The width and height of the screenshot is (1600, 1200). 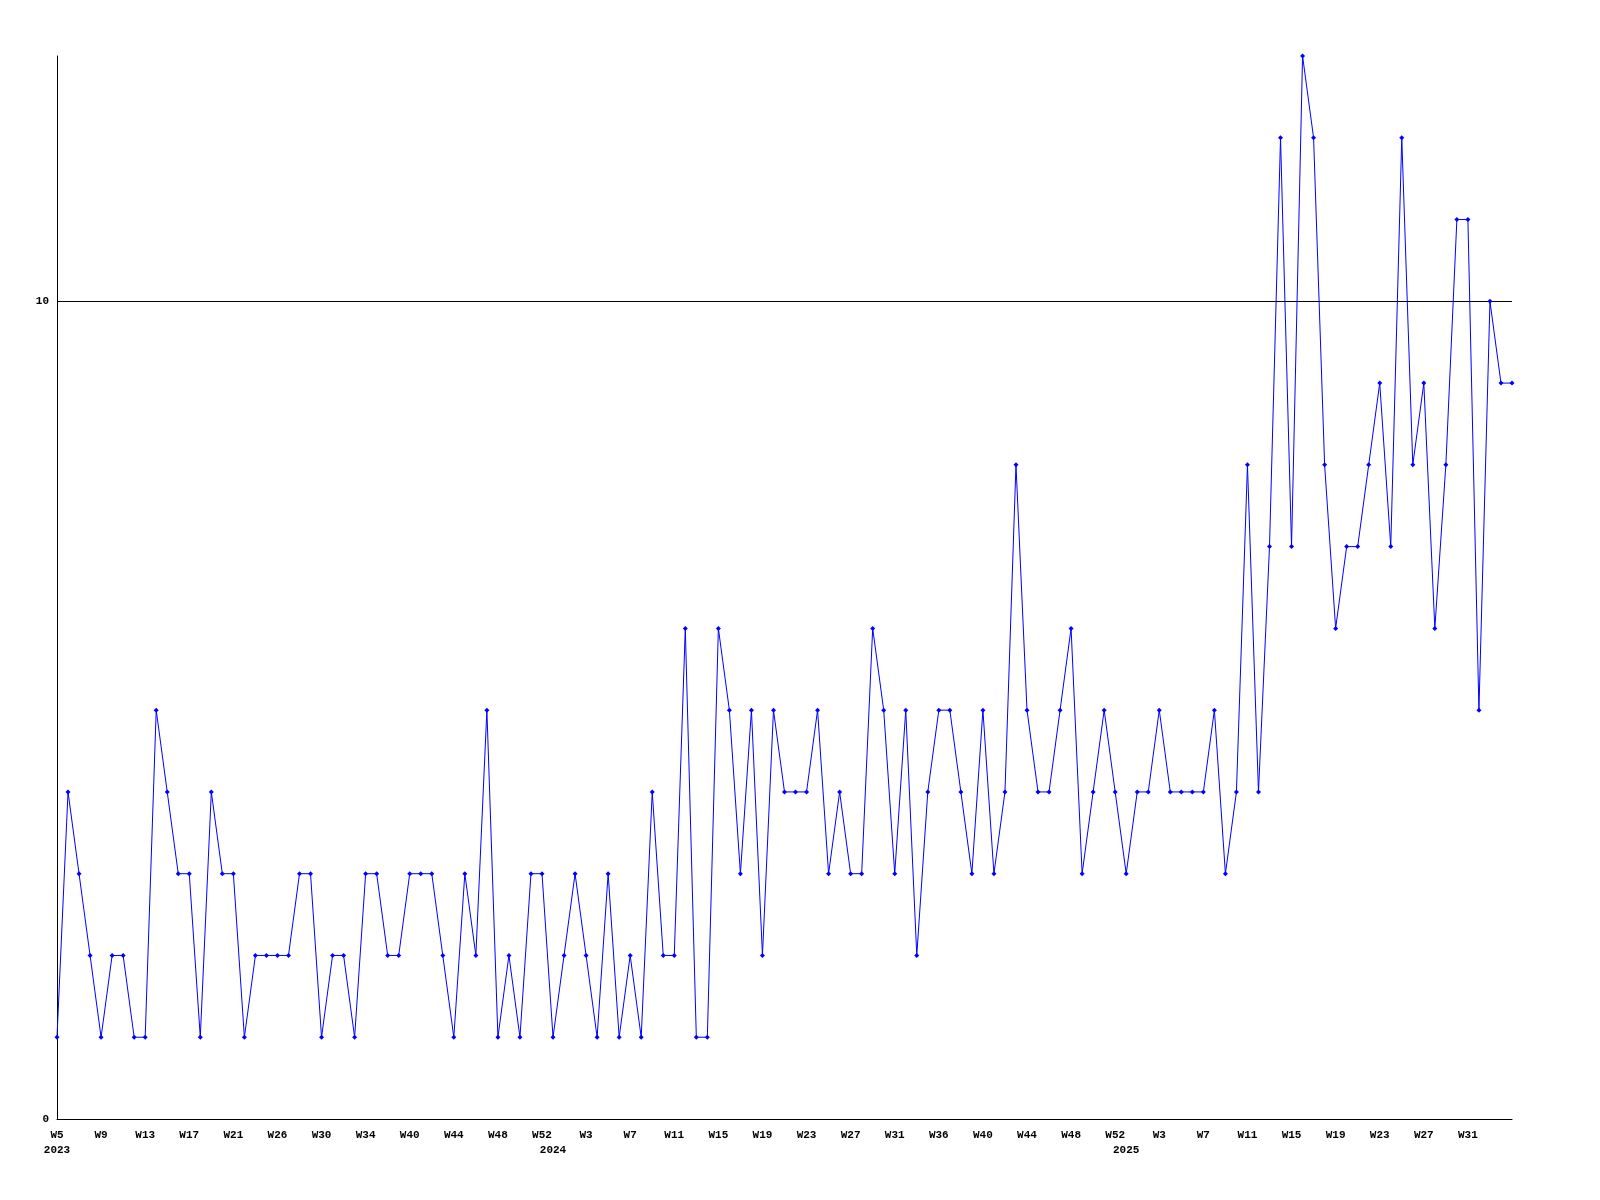 What do you see at coordinates (145, 1134) in the screenshot?
I see `x-tick-label: W13` at bounding box center [145, 1134].